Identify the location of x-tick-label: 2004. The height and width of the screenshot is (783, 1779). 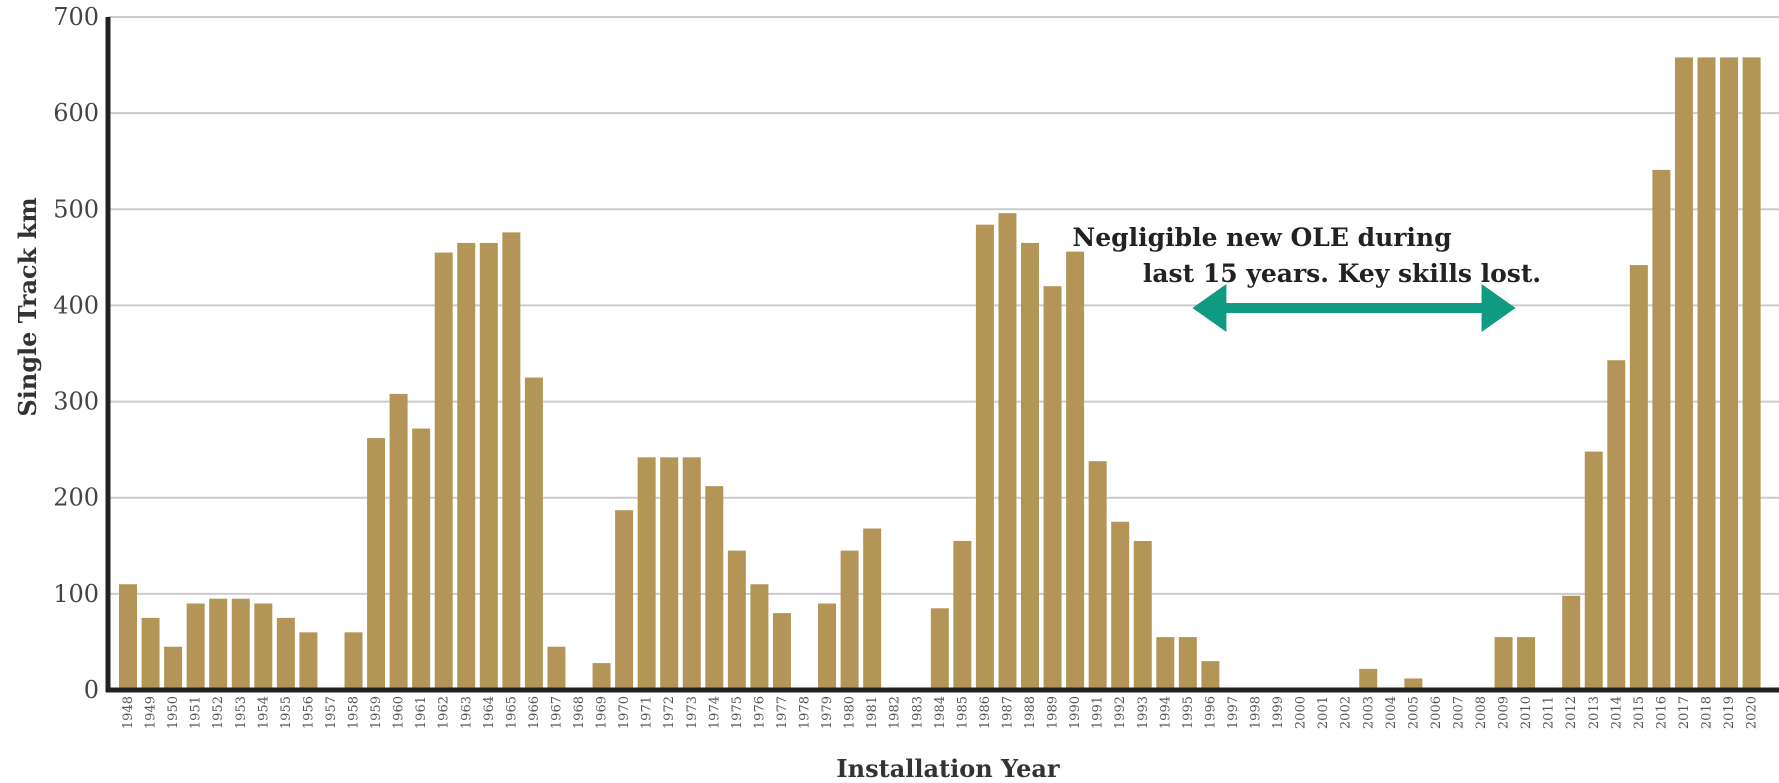
(1391, 712).